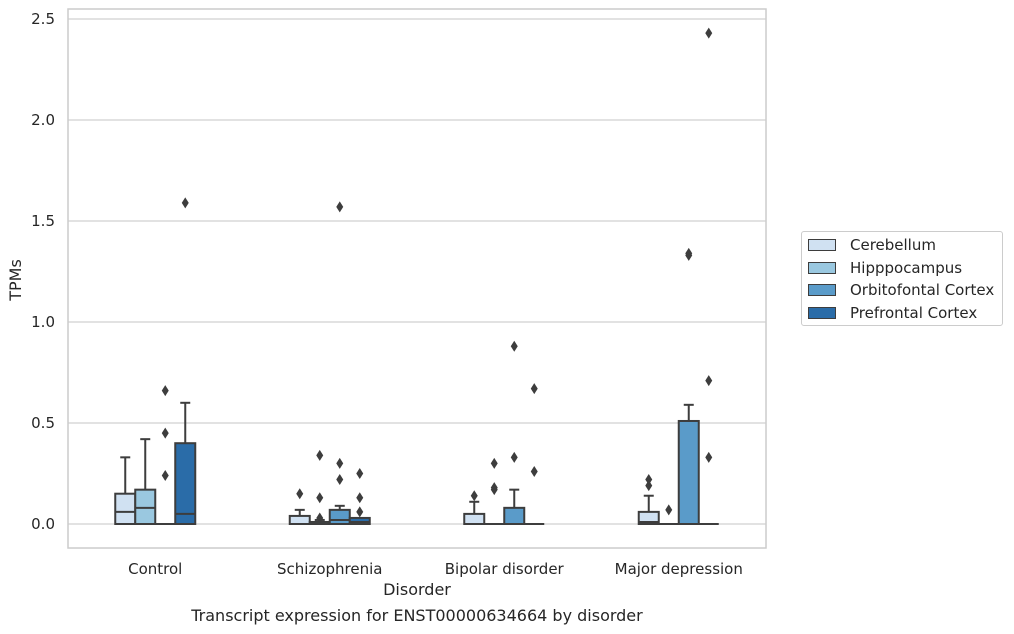  Describe the element at coordinates (329, 569) in the screenshot. I see `x-tick-label: Schizophrenia` at that location.